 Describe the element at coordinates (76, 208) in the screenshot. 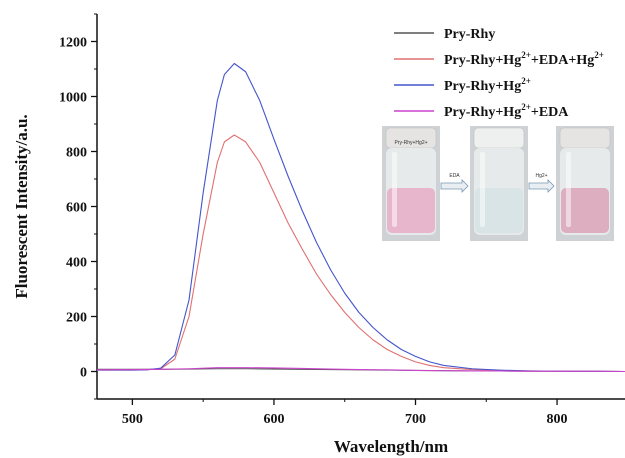

I see `y-tick-label: 600` at that location.